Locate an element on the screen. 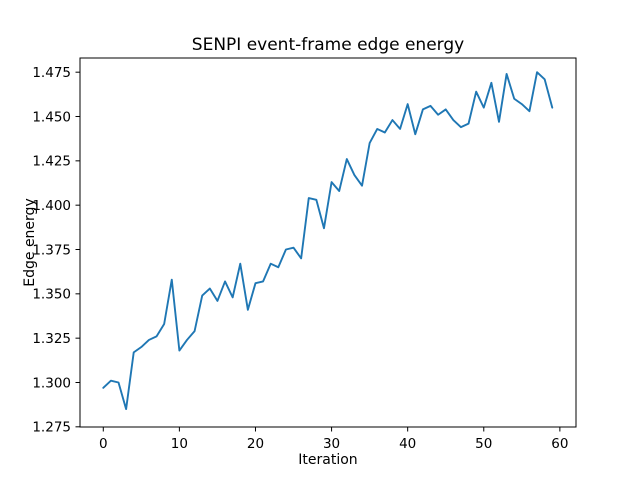 The width and height of the screenshot is (640, 480). y-tick-label: 1.350 is located at coordinates (51, 295).